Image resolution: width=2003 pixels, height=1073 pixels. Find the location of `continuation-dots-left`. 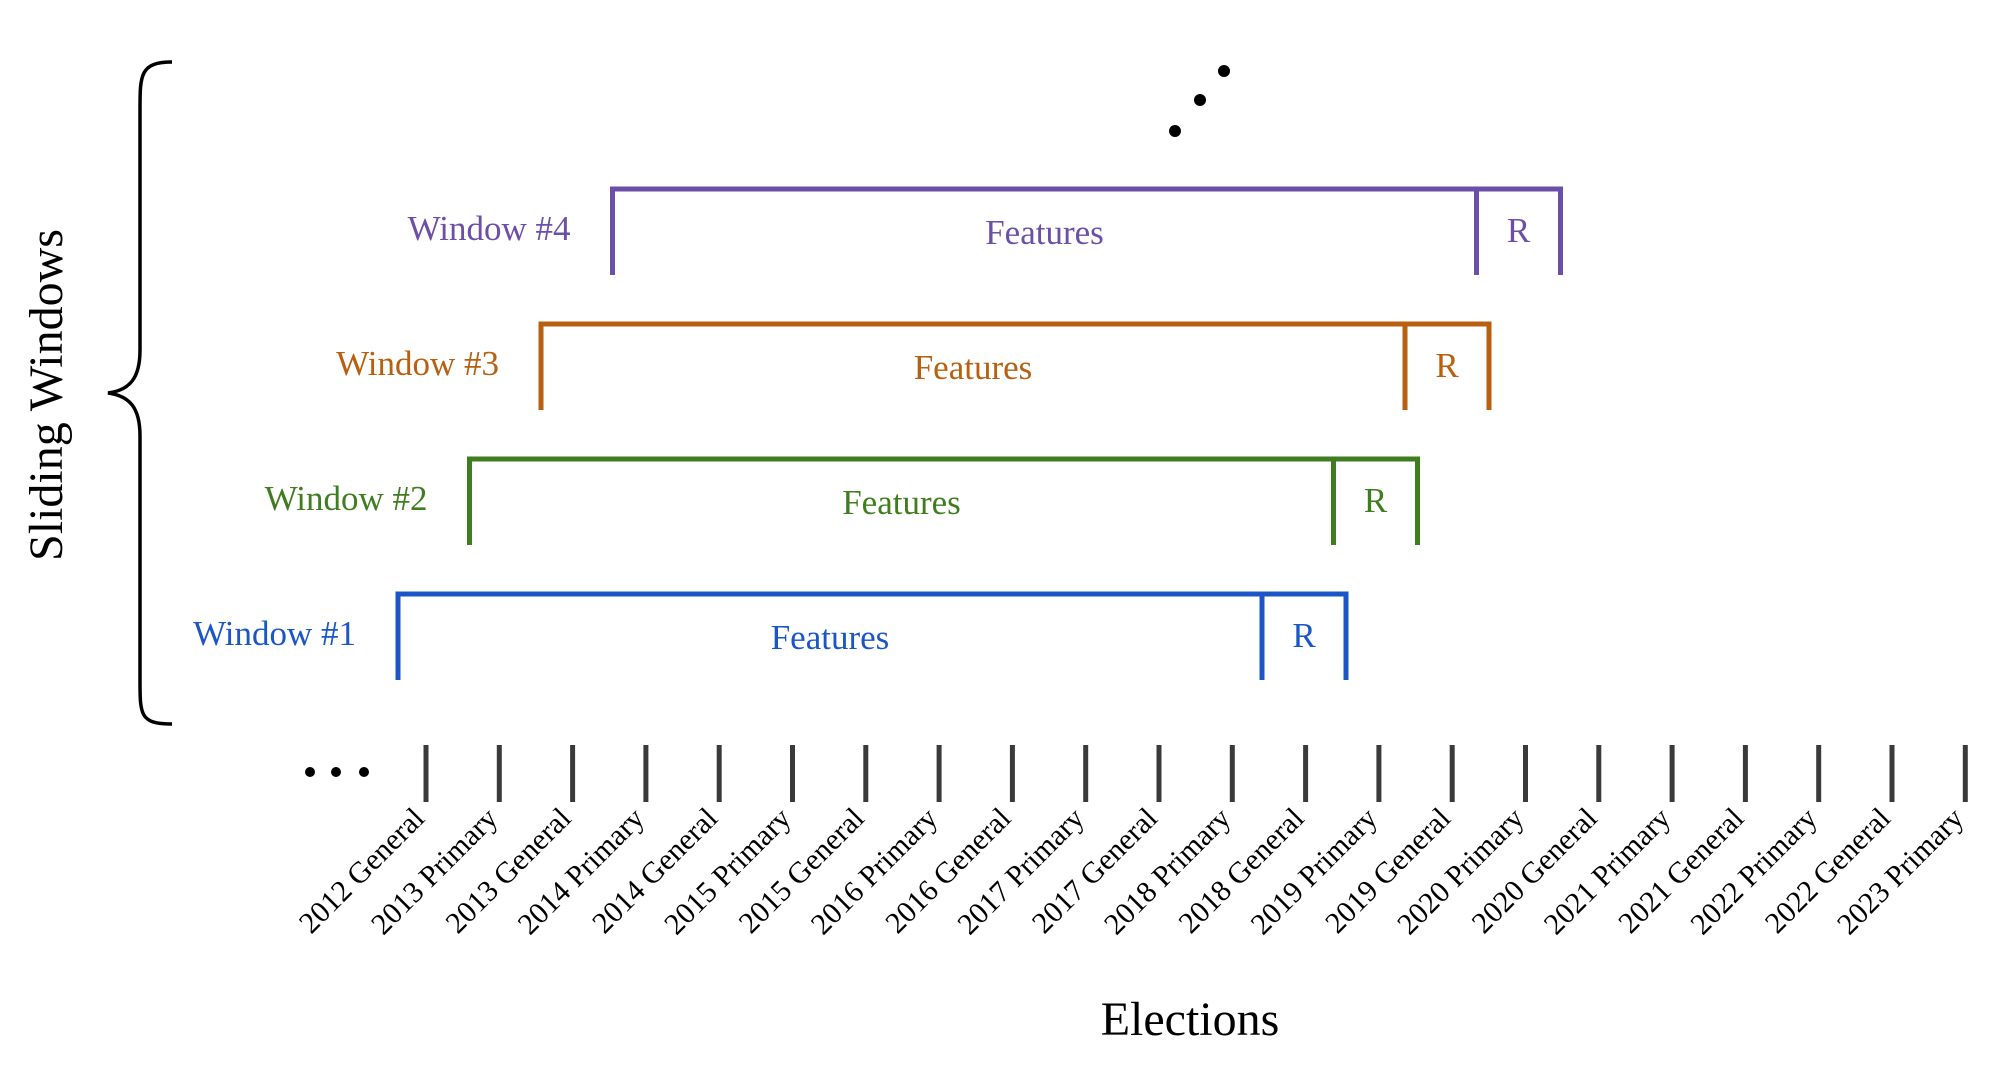

continuation-dots-left is located at coordinates (337, 772).